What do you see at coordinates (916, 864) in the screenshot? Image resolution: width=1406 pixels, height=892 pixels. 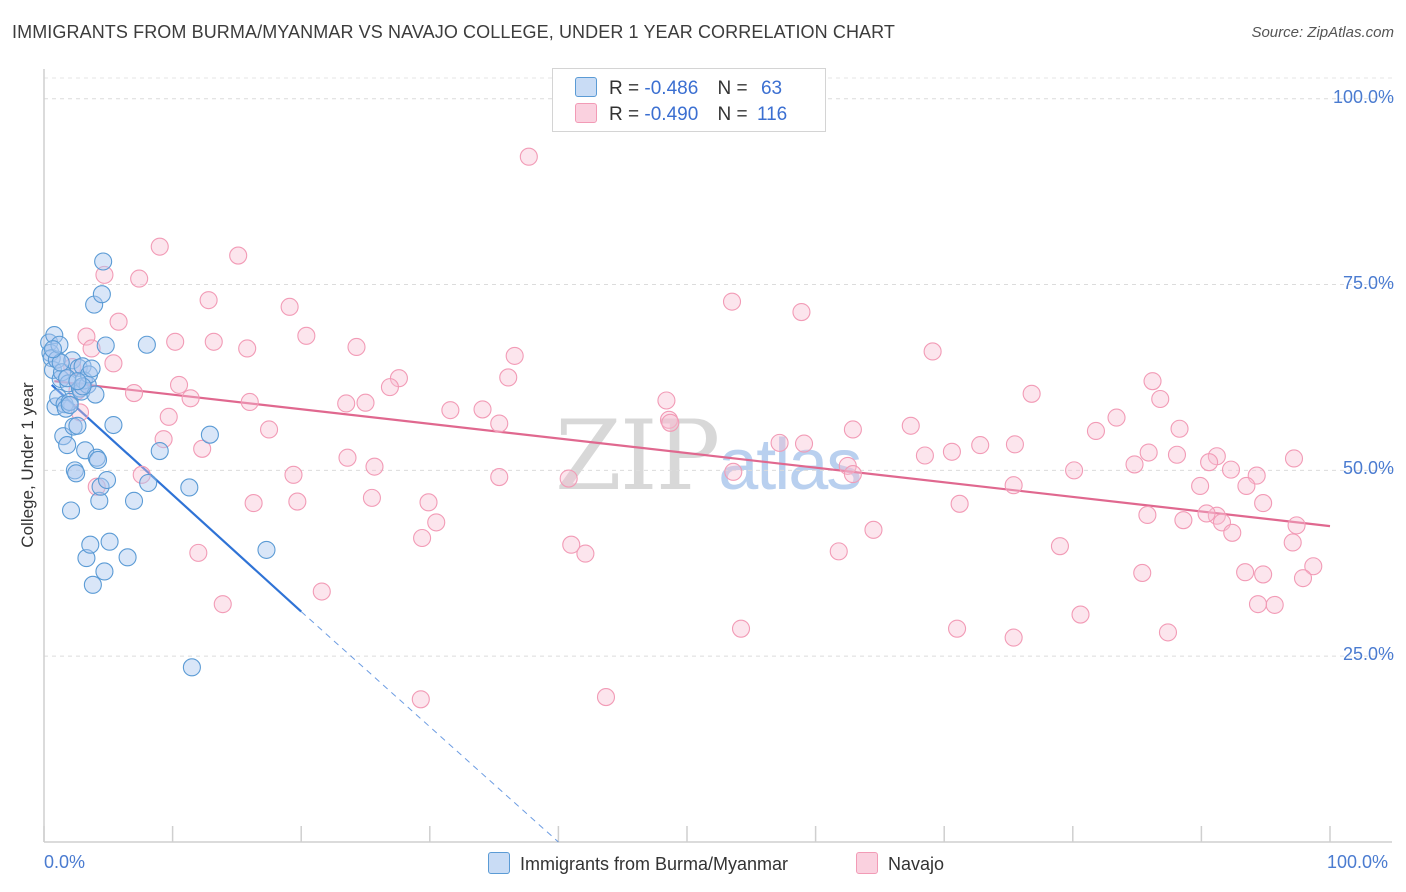 I see `bottom-legend-label: Navajo` at bounding box center [916, 864].